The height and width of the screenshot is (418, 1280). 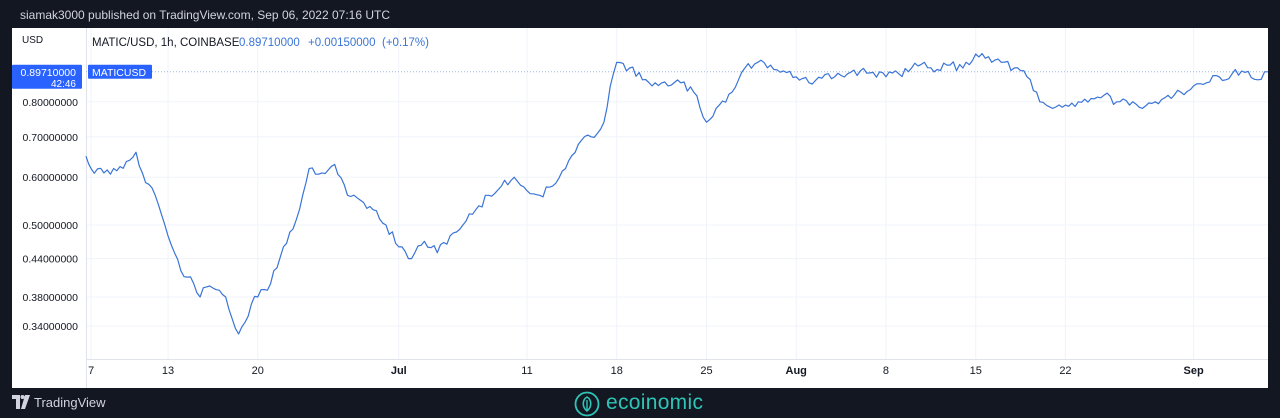 What do you see at coordinates (269, 43) in the screenshot?
I see `stat-last: 0.89710000` at bounding box center [269, 43].